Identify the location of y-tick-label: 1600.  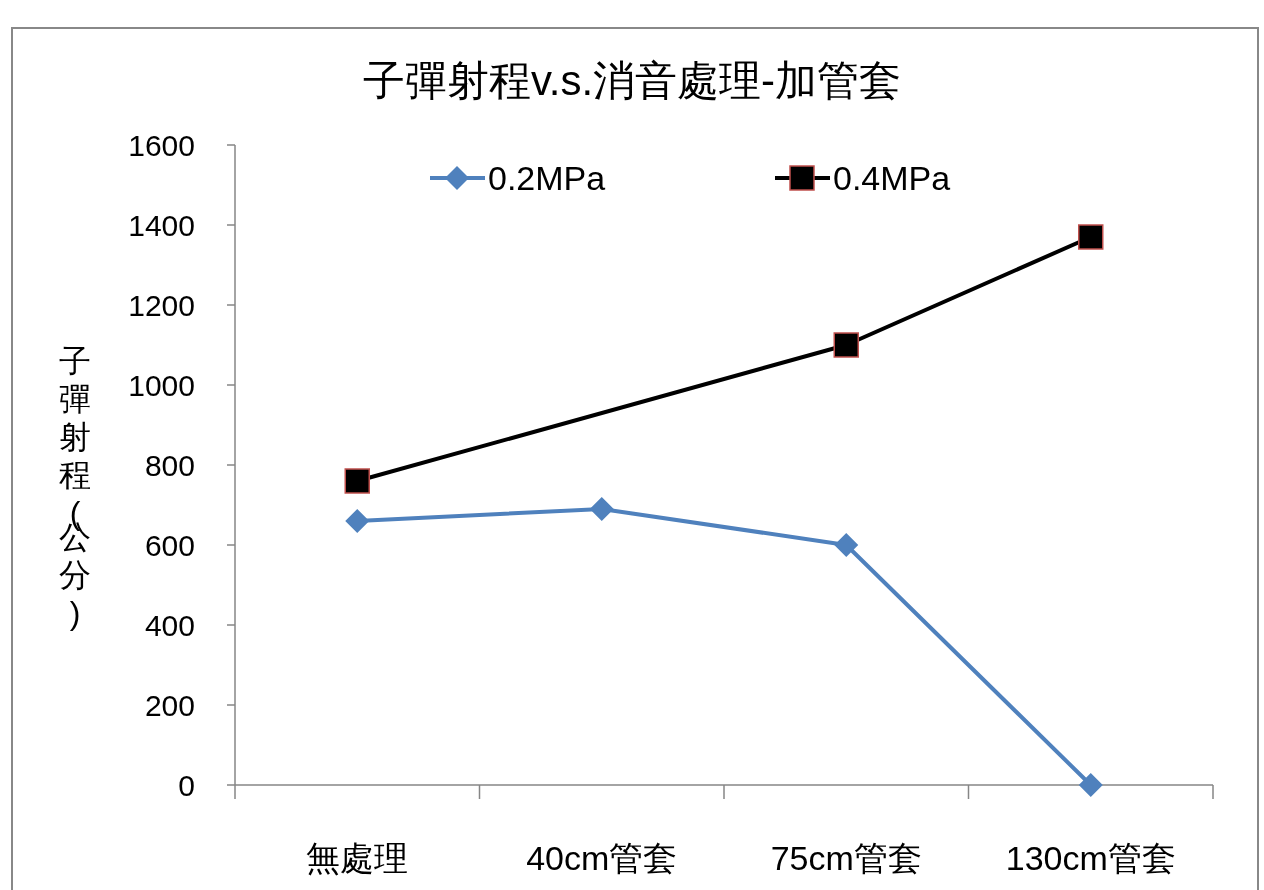
(161, 145).